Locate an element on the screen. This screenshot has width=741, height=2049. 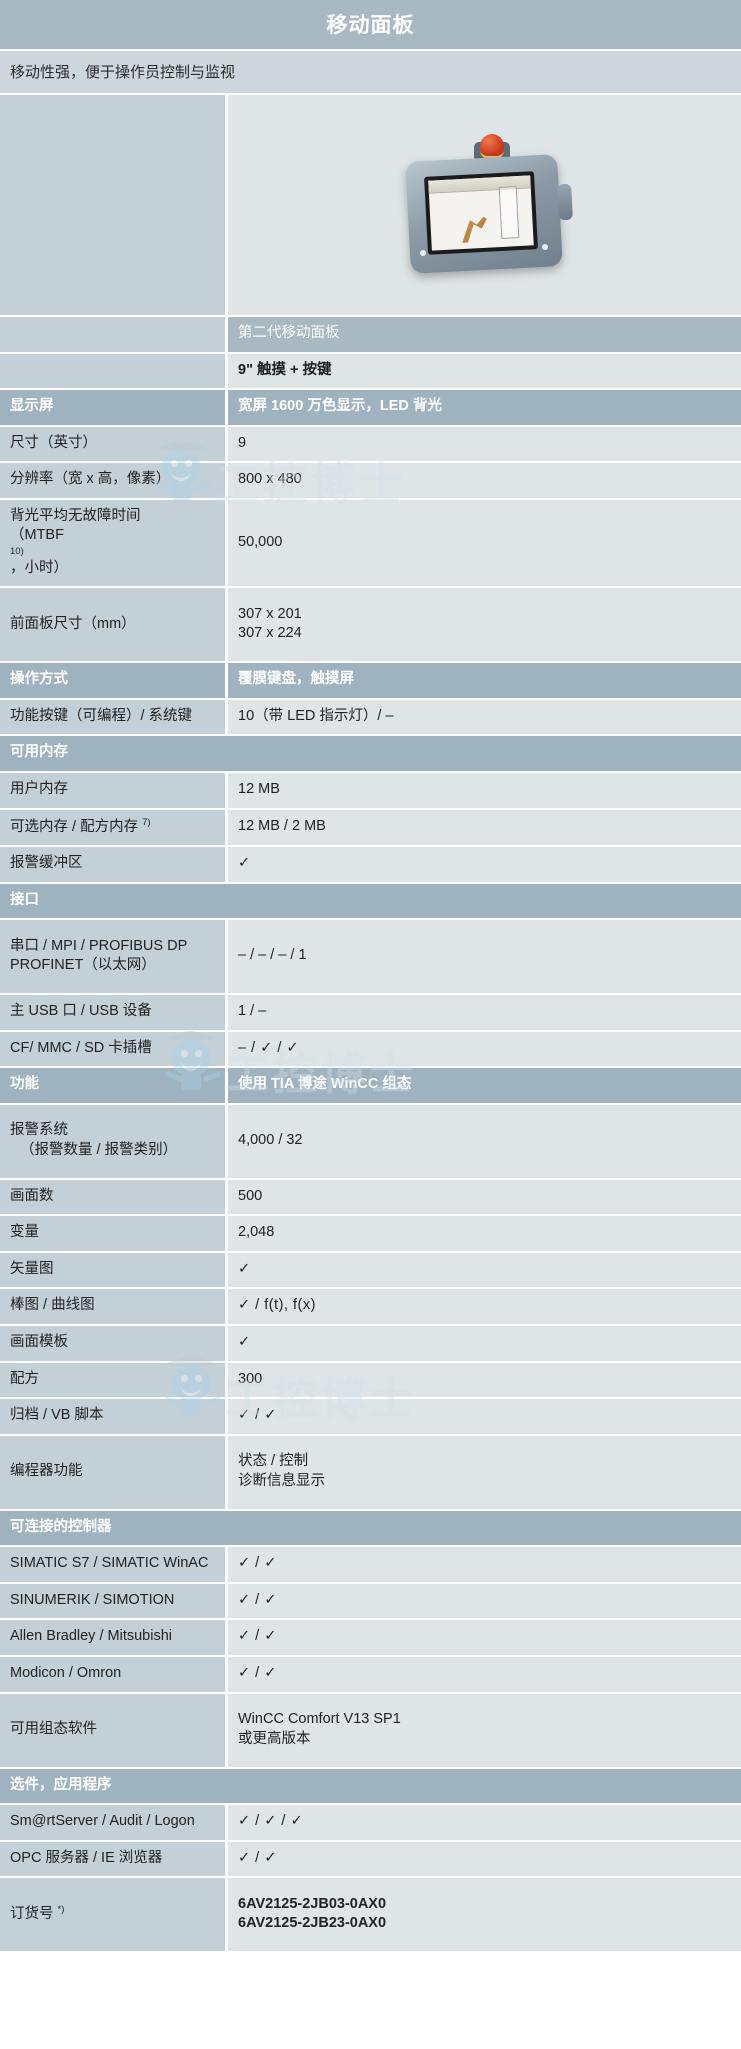
table-row: 变量 2,048 is located at coordinates (370, 1234).